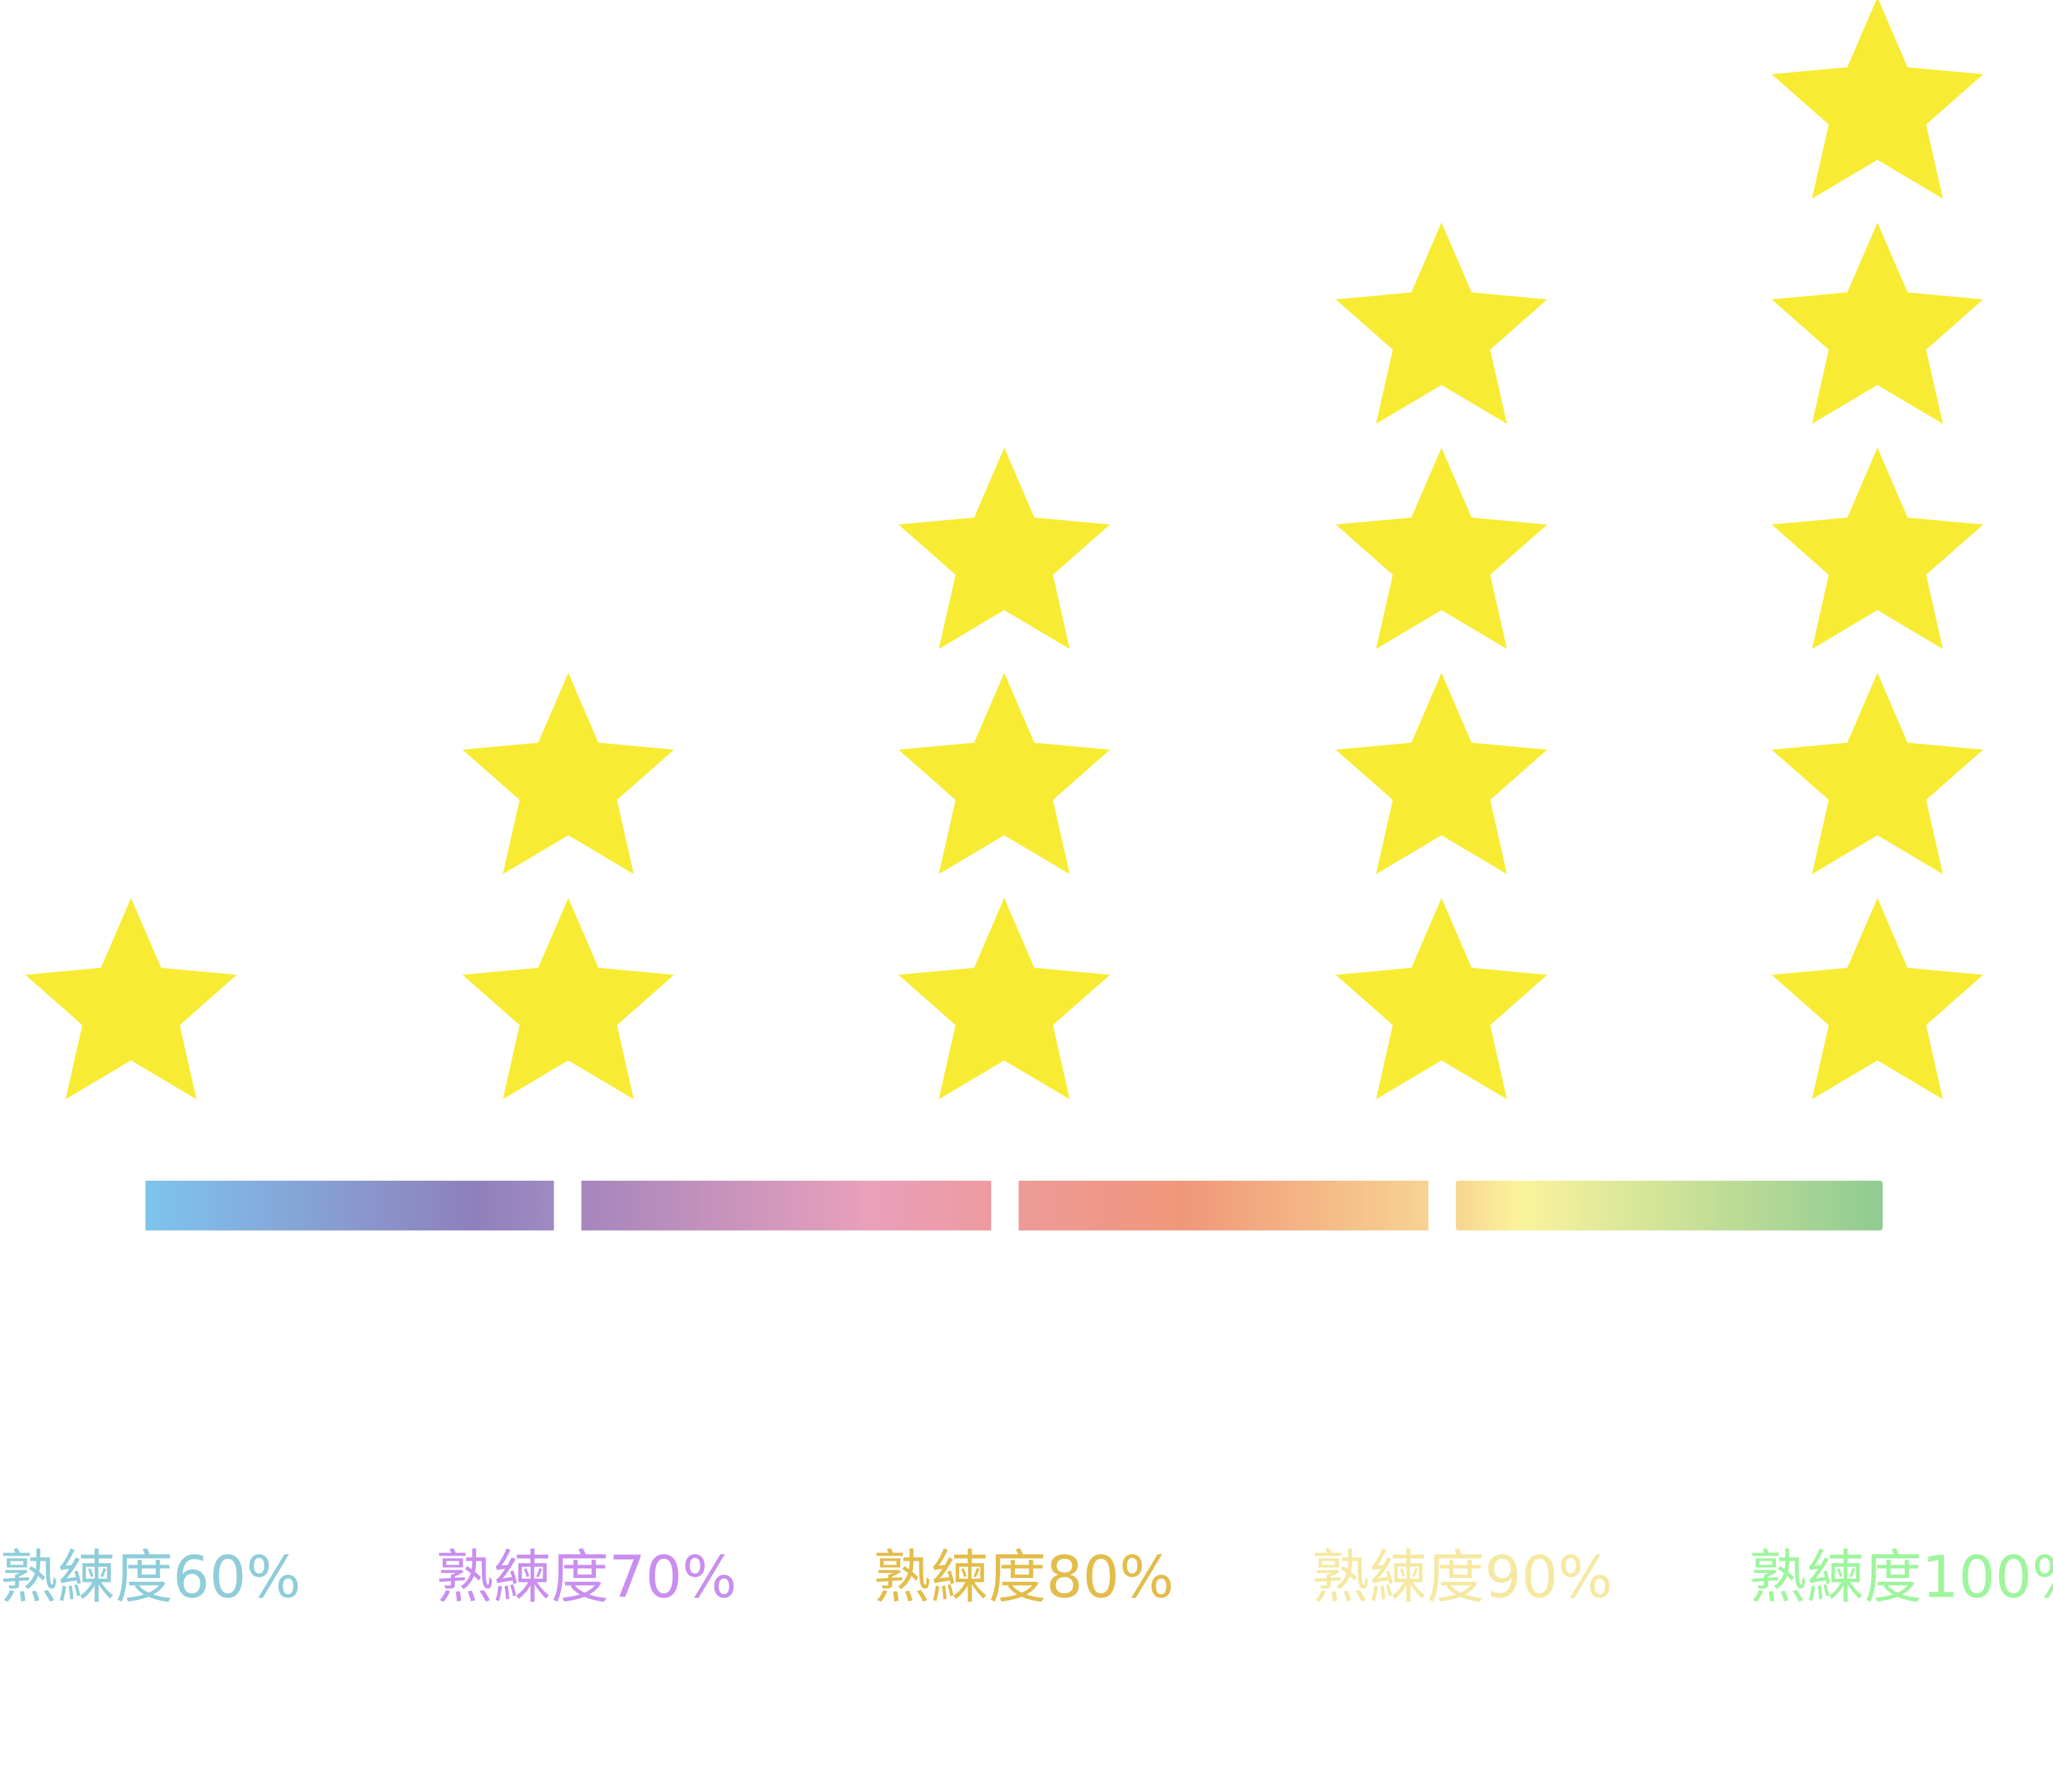 The image size is (2053, 1792). What do you see at coordinates (1023, 1578) in the screenshot?
I see `level-label: 熟練度80%` at bounding box center [1023, 1578].